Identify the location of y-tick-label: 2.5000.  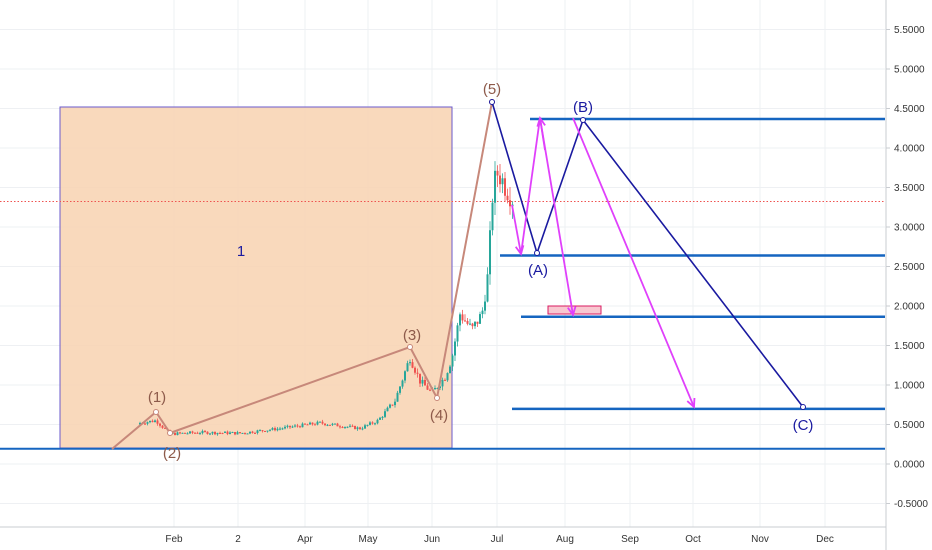
(909, 267).